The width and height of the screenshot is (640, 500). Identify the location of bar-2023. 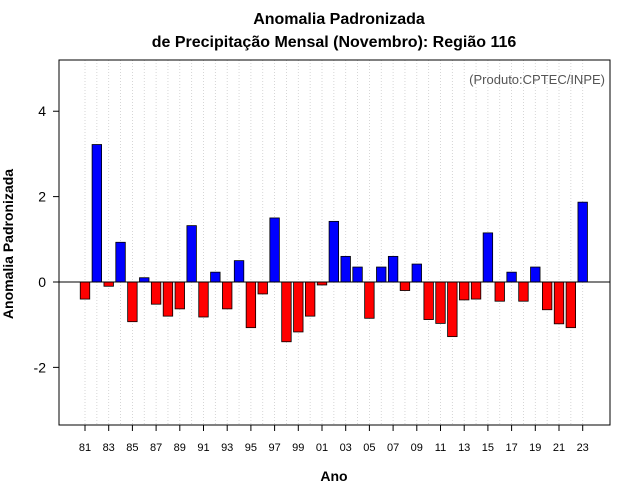
(582, 242).